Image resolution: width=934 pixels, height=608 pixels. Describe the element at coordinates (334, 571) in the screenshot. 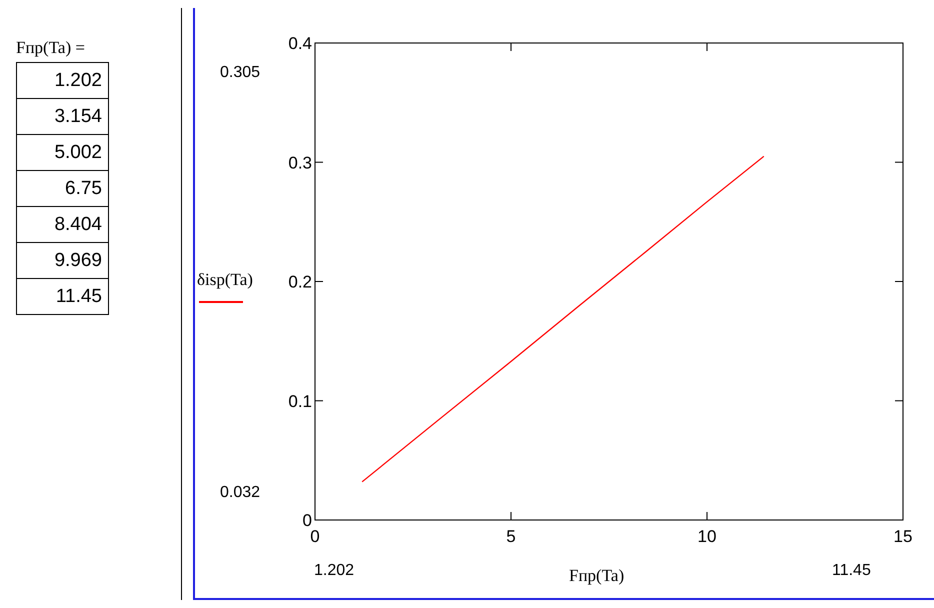

I see `text: 1.202` at that location.